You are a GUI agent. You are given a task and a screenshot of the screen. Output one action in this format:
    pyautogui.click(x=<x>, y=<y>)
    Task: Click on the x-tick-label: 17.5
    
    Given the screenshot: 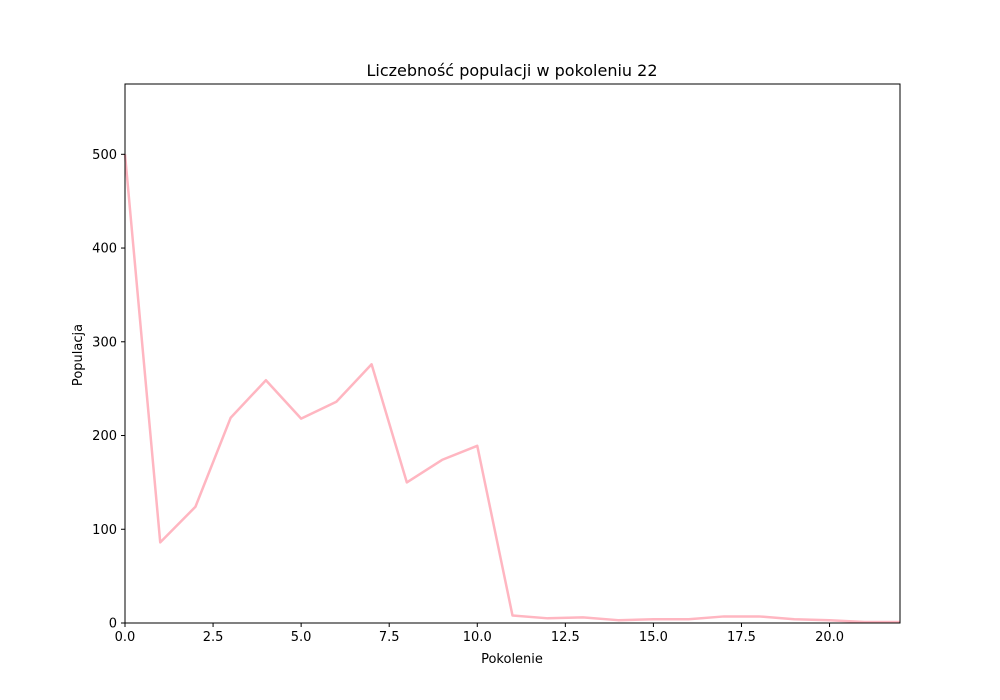 What is the action you would take?
    pyautogui.click(x=741, y=637)
    